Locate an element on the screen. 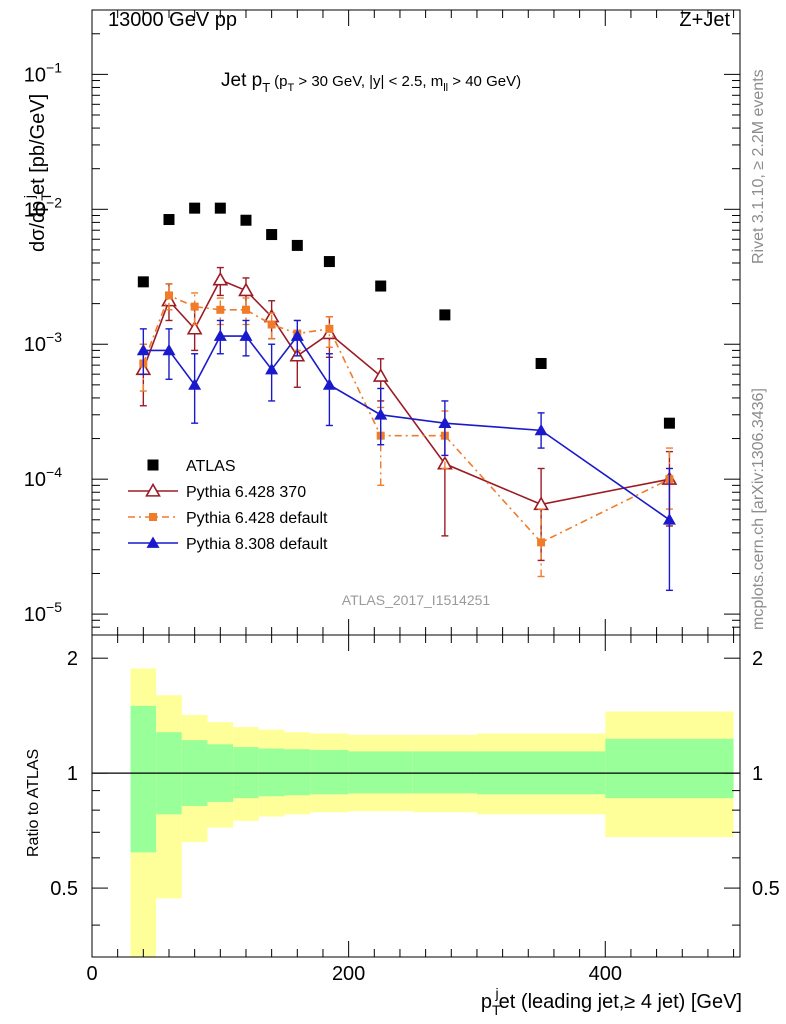 The height and width of the screenshot is (1024, 786). ratio-ylabel: Ratio to ATLAS is located at coordinates (33, 803).